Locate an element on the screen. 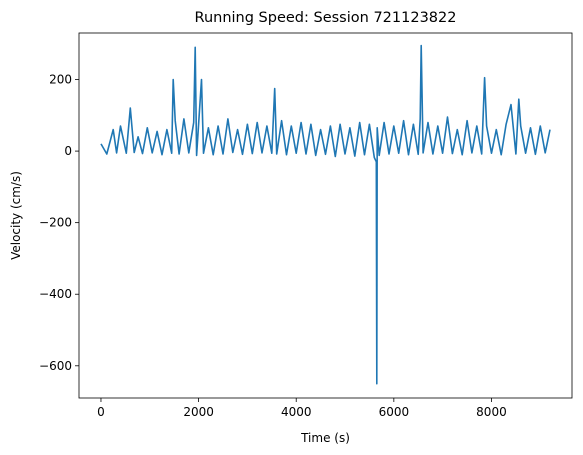 The width and height of the screenshot is (583, 455). y-tick-label: −400 is located at coordinates (55, 294).